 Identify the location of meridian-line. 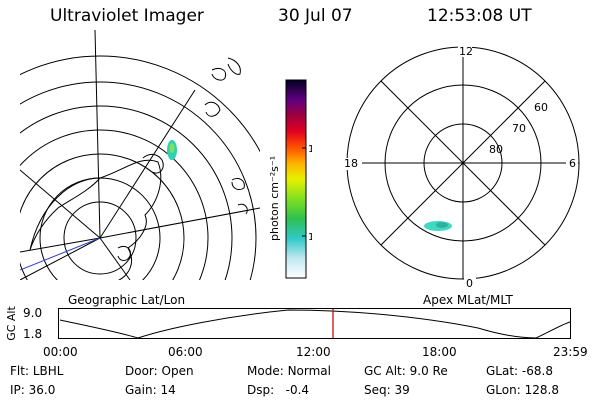
(60, 254).